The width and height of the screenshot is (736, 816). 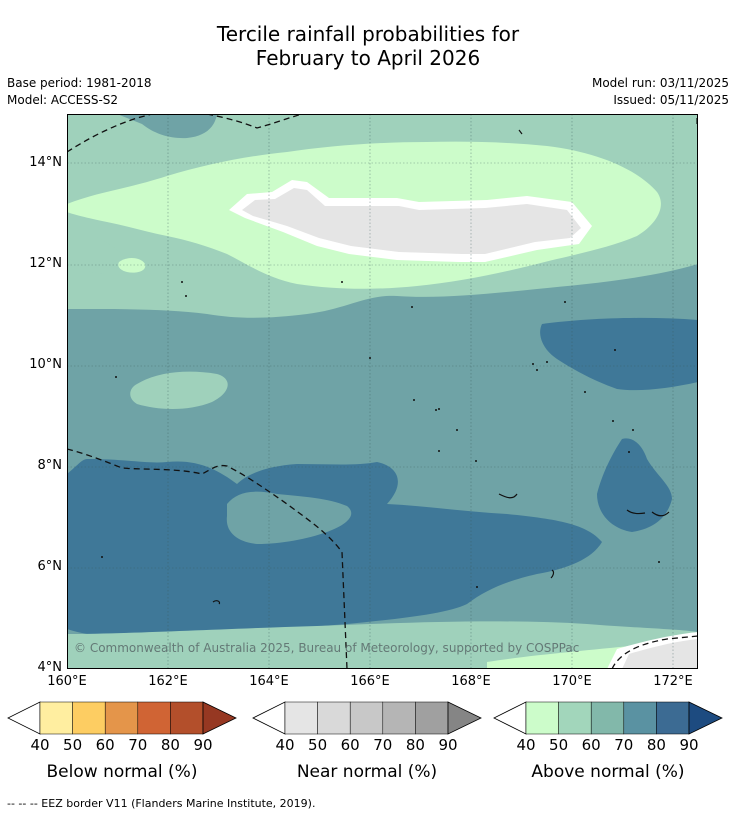 I want to click on below-tick-60: 60, so click(x=105, y=745).